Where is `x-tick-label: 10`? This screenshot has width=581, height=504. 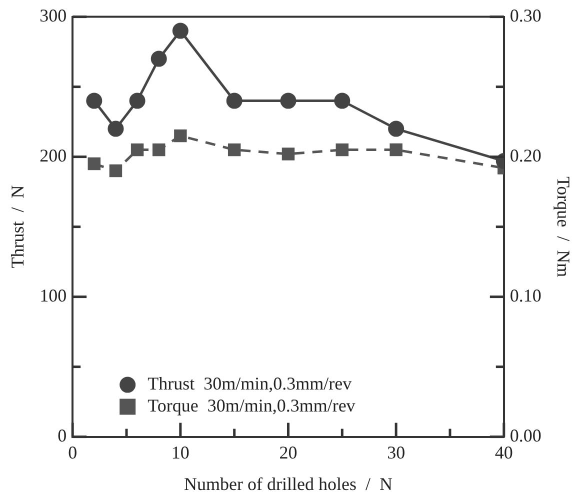 x-tick-label: 10 is located at coordinates (180, 452).